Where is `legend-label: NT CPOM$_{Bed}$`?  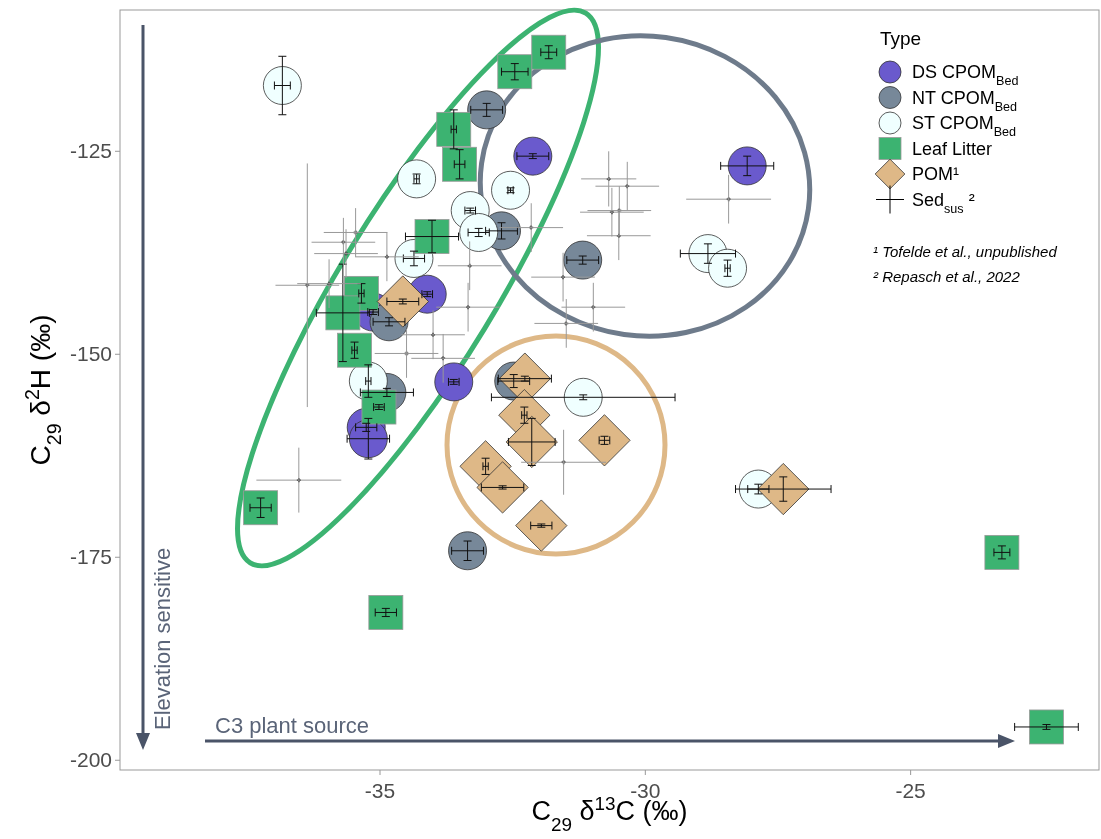
legend-label: NT CPOM$_{Bed}$ is located at coordinates (965, 100).